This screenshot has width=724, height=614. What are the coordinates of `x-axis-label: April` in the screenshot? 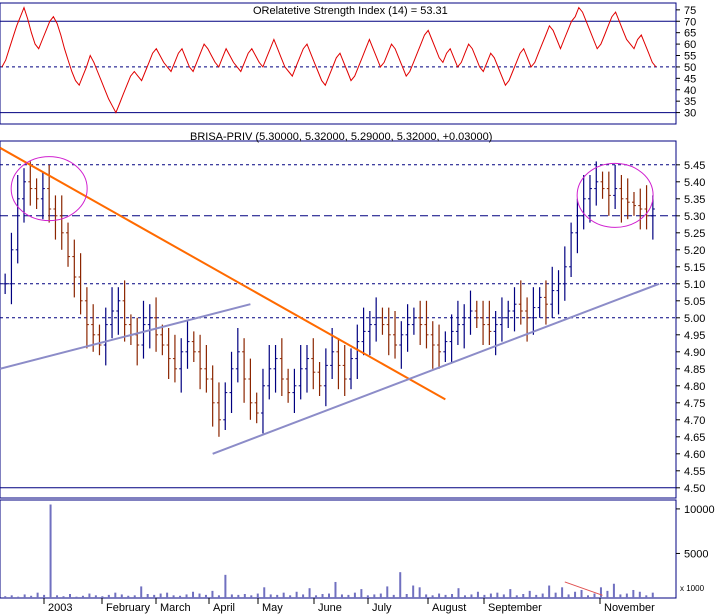 It's located at (224, 608).